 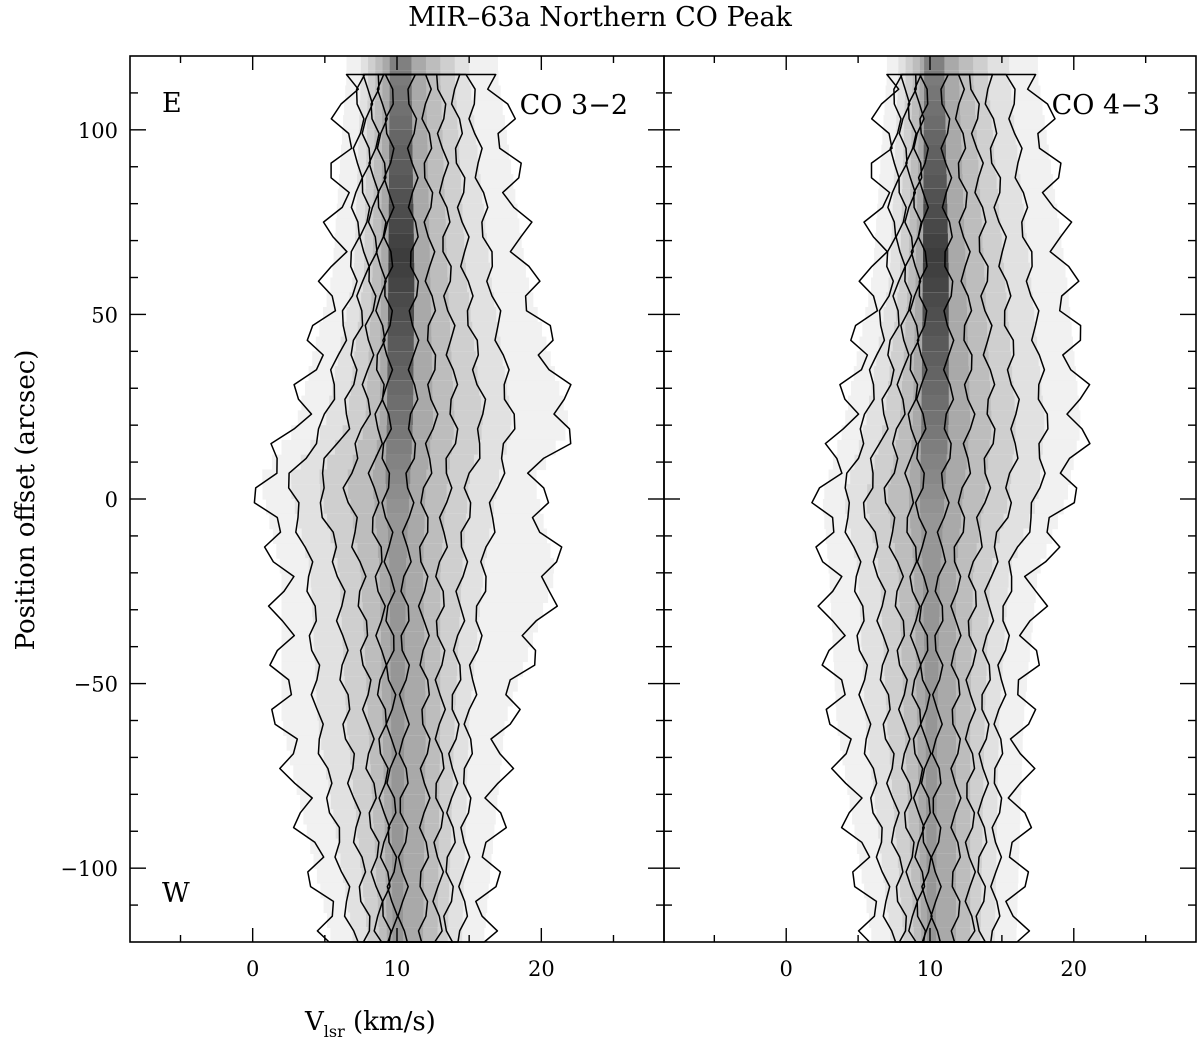 What do you see at coordinates (89, 869) in the screenshot?
I see `y-tick-label: −100` at bounding box center [89, 869].